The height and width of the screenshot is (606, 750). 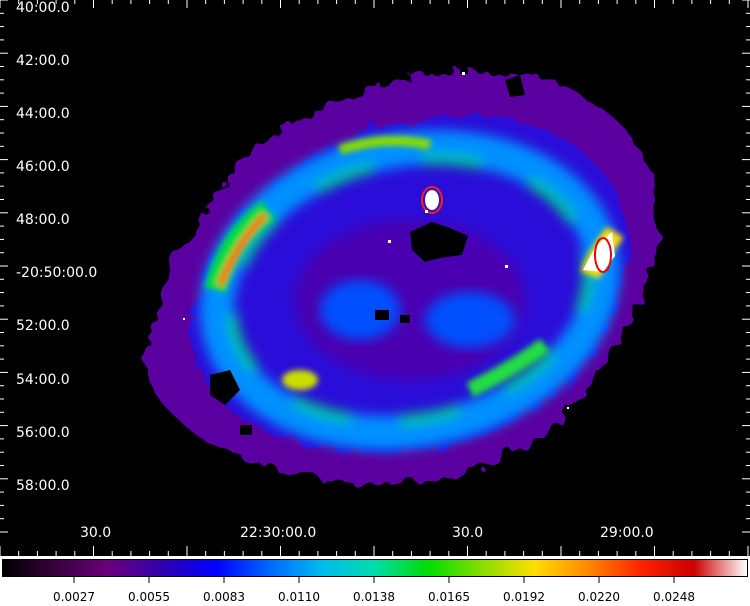 I want to click on colorbar-tick-label: 0.0027, so click(x=74, y=597).